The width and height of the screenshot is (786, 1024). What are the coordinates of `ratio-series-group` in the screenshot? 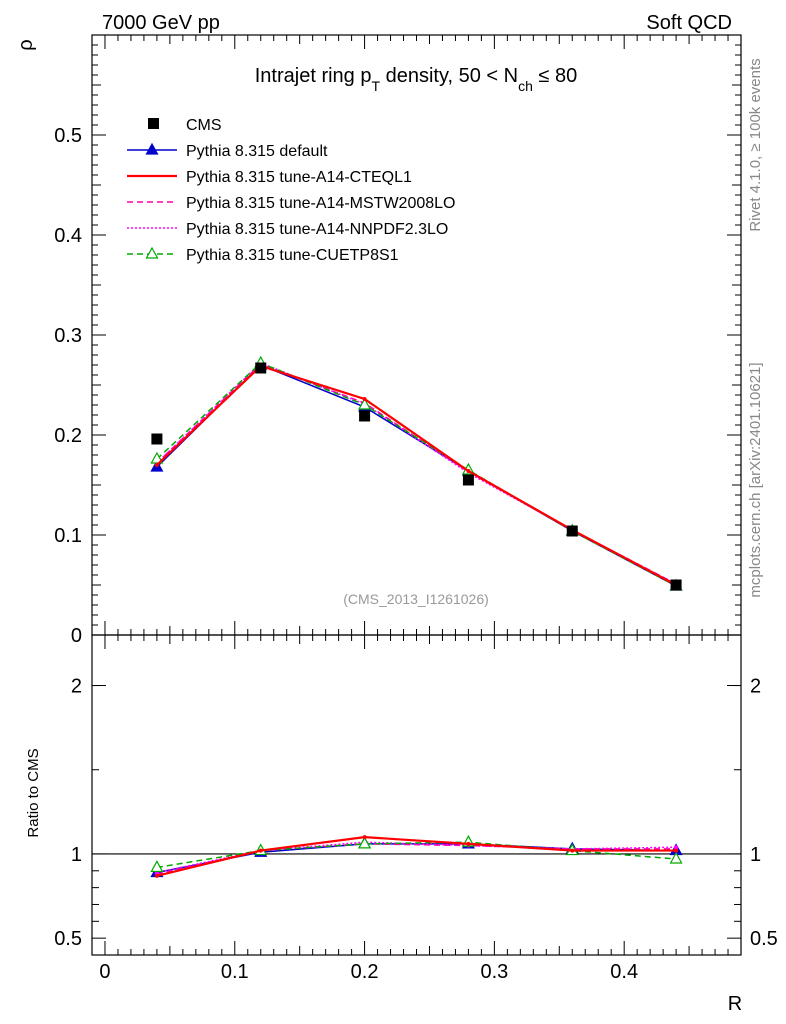 It's located at (416, 856).